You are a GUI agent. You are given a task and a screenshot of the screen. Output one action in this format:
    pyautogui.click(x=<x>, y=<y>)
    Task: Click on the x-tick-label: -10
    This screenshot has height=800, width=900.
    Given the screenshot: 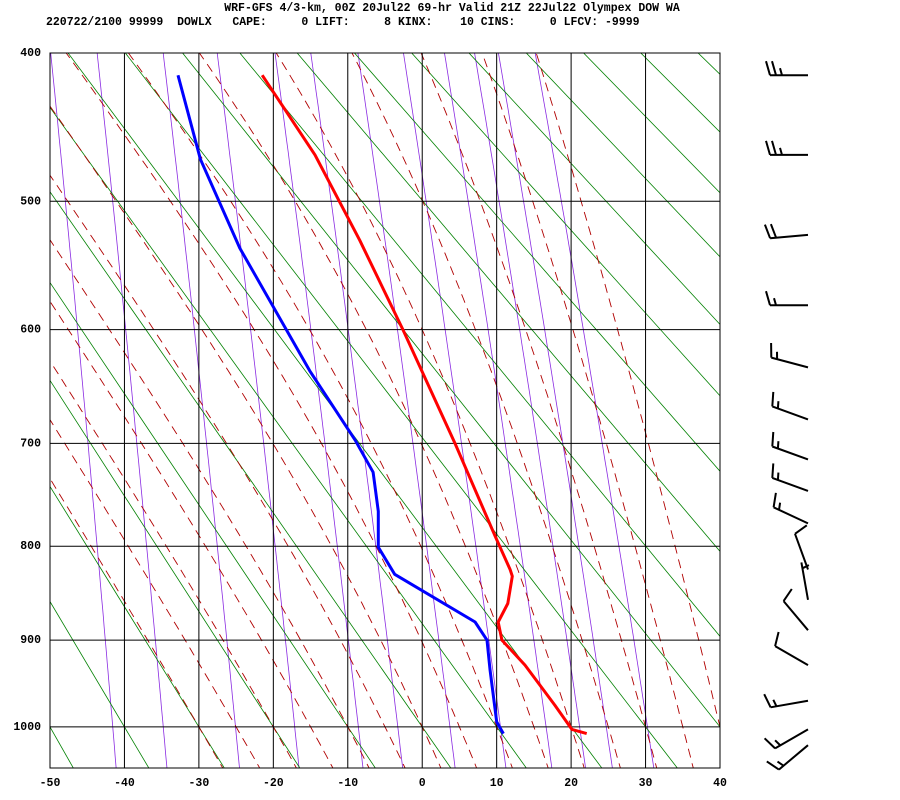 What is the action you would take?
    pyautogui.click(x=347, y=783)
    